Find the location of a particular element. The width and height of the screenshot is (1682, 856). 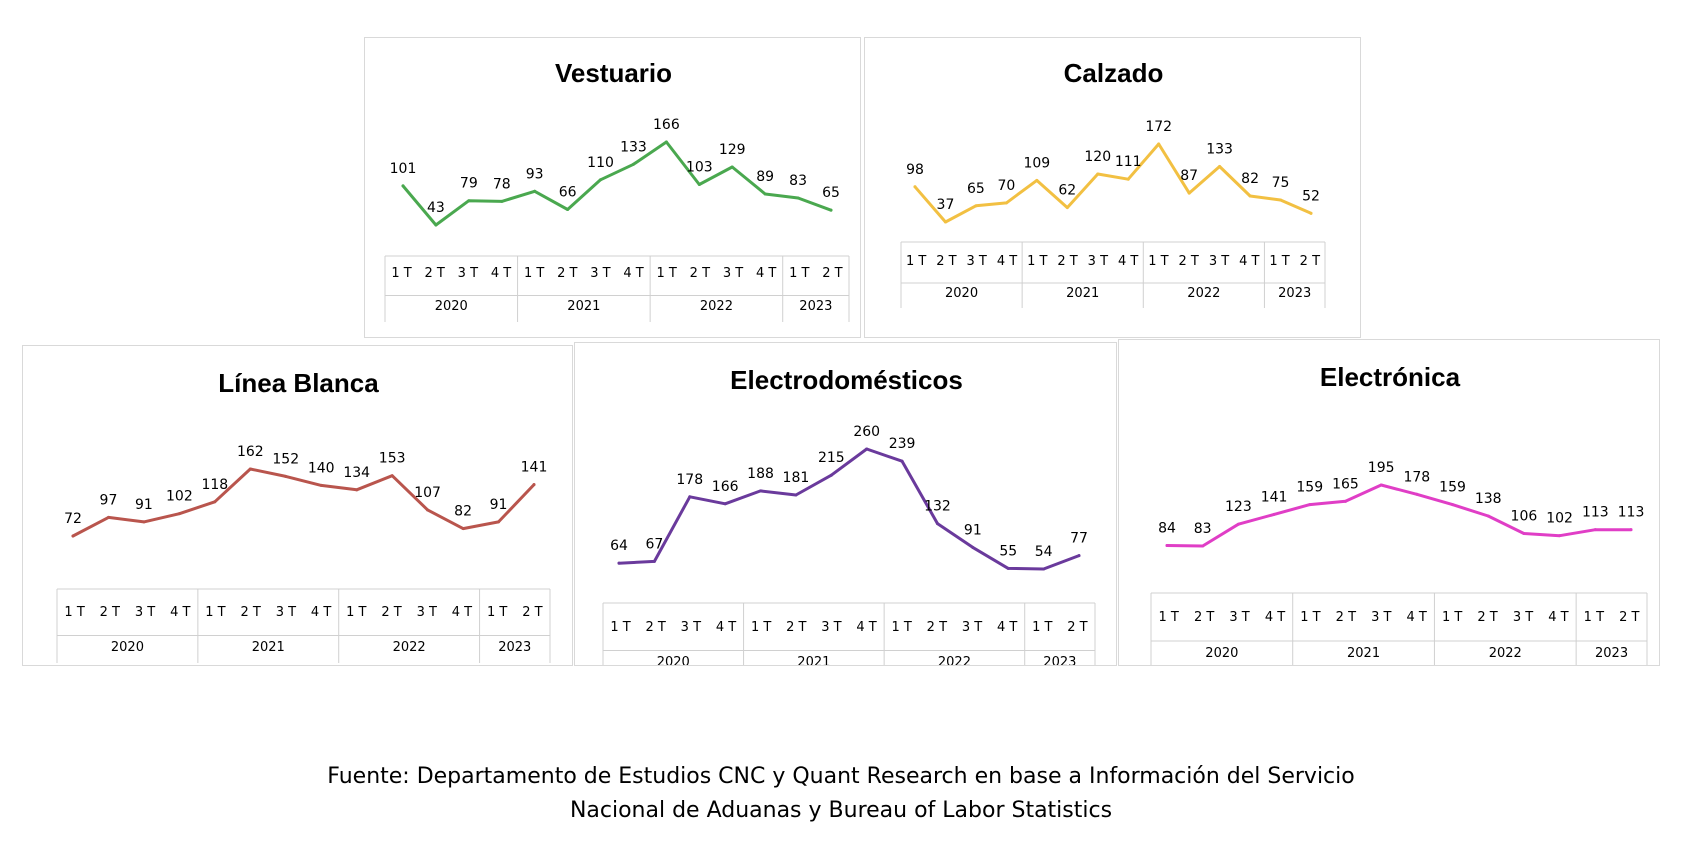

data-label: 140 is located at coordinates (321, 468).